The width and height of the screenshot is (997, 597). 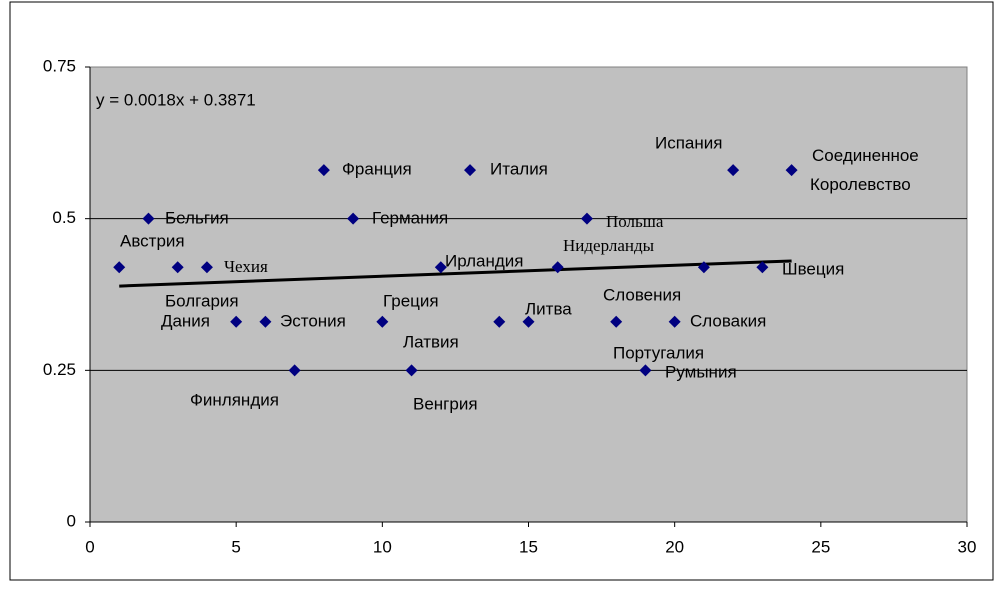 What do you see at coordinates (59, 65) in the screenshot?
I see `y-tick-label: 0.75` at bounding box center [59, 65].